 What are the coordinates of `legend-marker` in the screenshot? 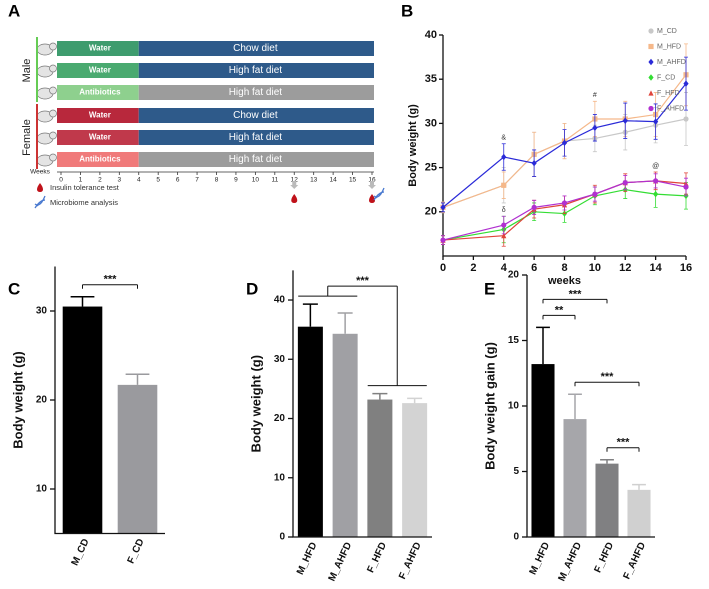 It's located at (651, 93).